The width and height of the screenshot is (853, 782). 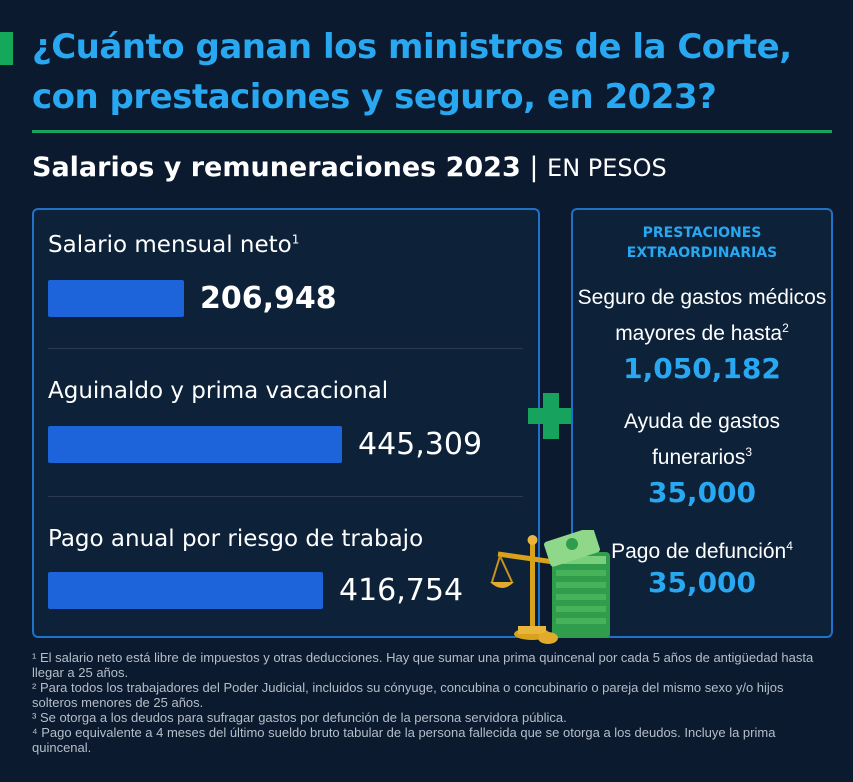 I want to click on extraordinary-heading-1: PRESTACIONES, so click(x=702, y=233).